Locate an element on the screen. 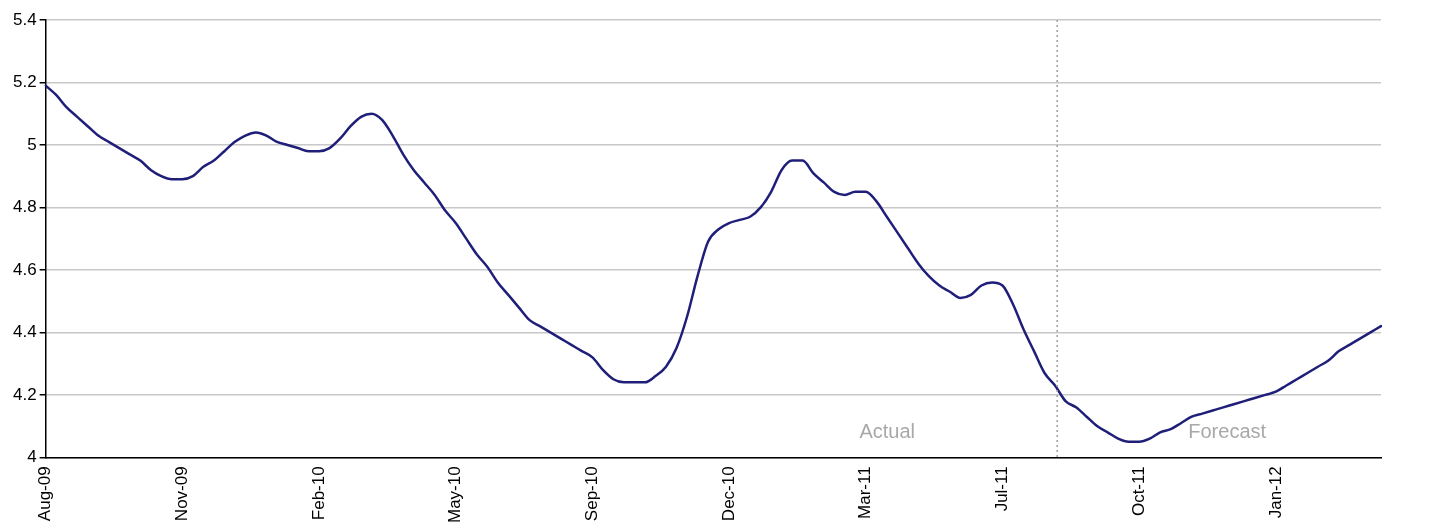 Image resolution: width=1441 pixels, height=531 pixels. x-tick-label: Jan-12 is located at coordinates (1275, 492).